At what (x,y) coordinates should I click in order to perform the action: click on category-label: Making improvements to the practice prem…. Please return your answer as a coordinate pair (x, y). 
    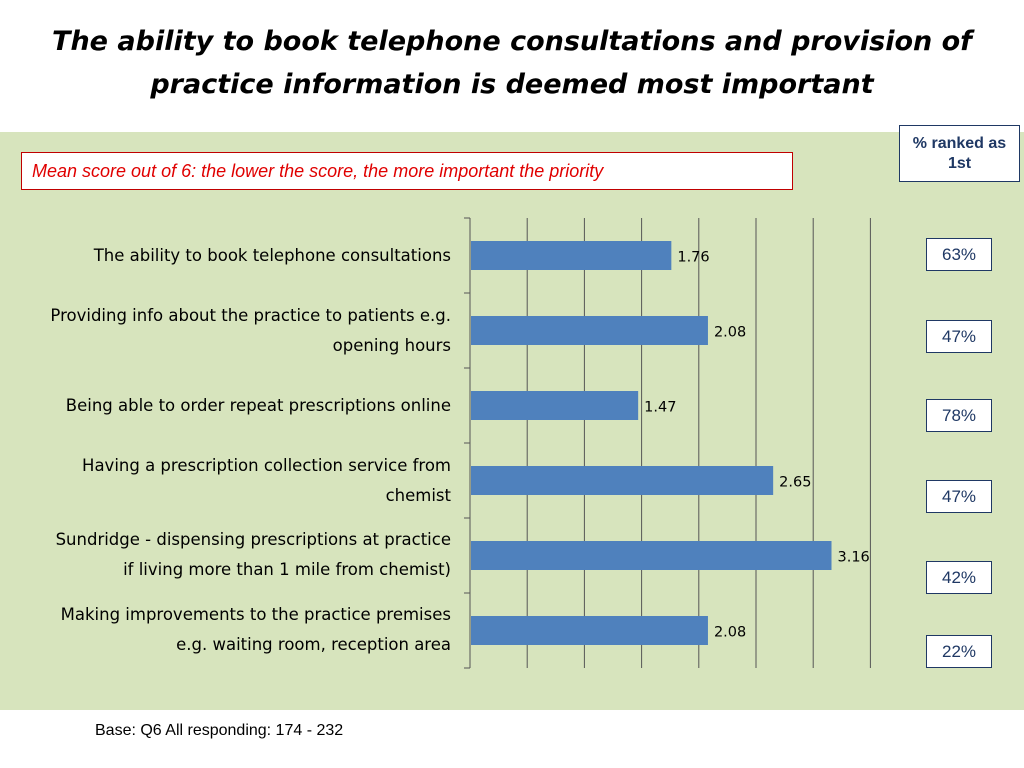
    Looking at the image, I should click on (255, 629).